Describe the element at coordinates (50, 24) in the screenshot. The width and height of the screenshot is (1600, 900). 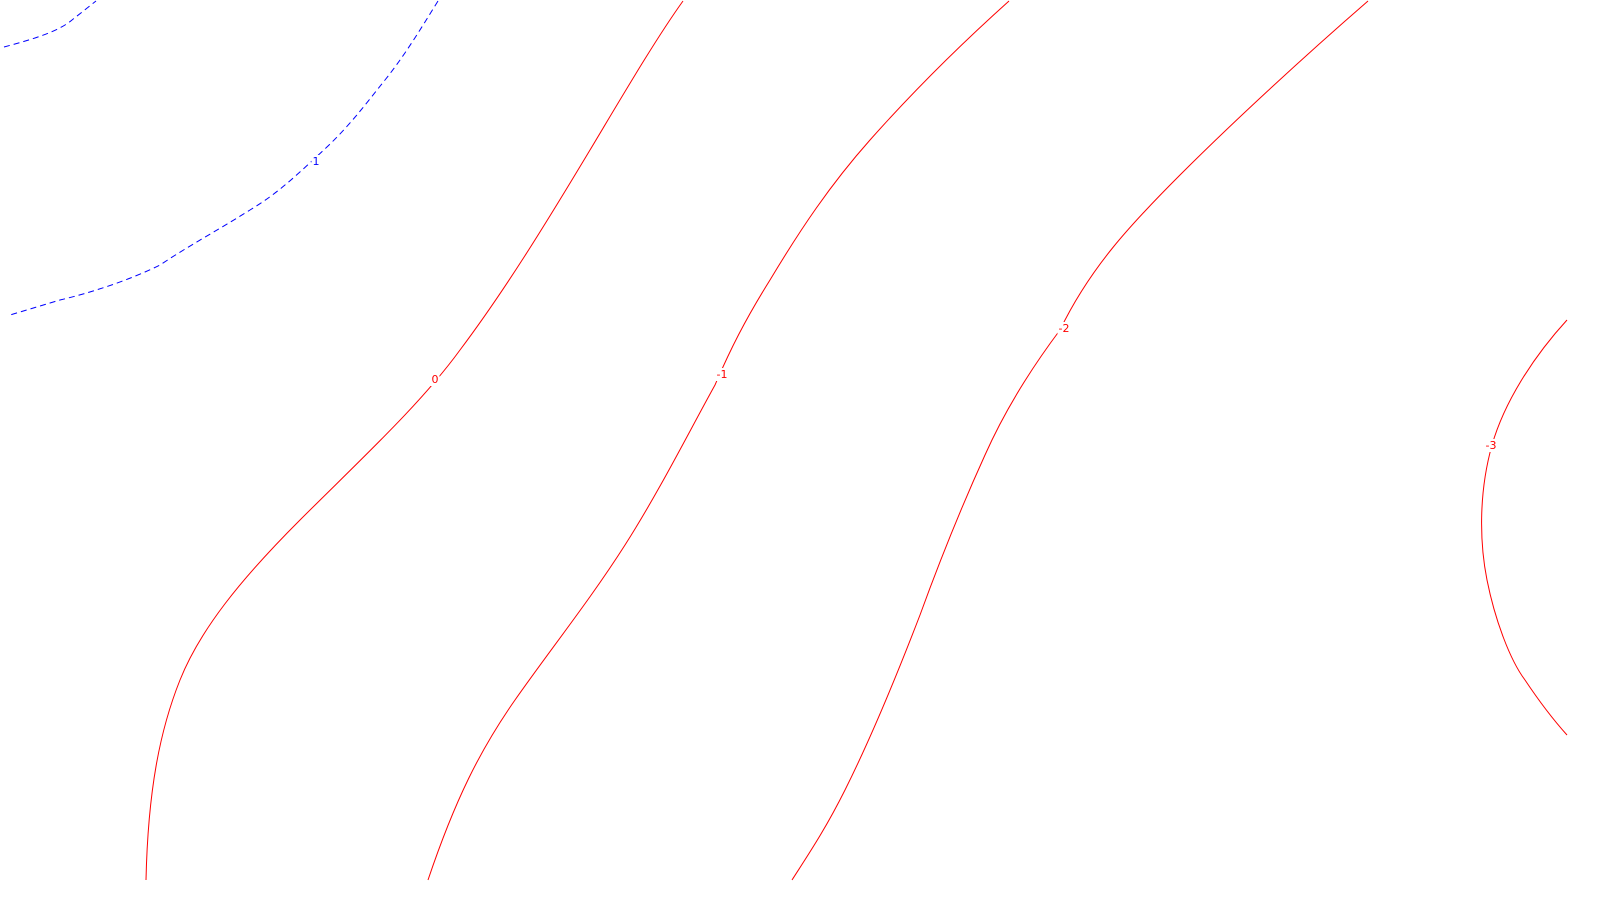
I see `contour-line-1-a` at that location.